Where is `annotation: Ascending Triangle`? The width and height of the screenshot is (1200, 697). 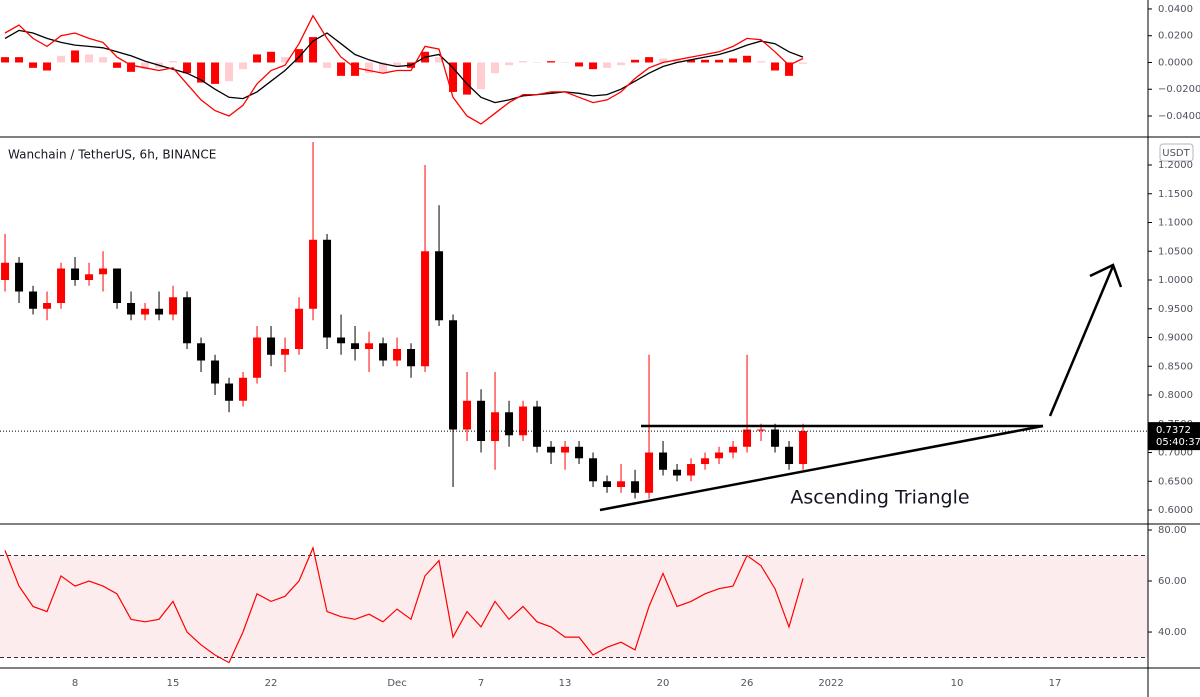
annotation: Ascending Triangle is located at coordinates (879, 498).